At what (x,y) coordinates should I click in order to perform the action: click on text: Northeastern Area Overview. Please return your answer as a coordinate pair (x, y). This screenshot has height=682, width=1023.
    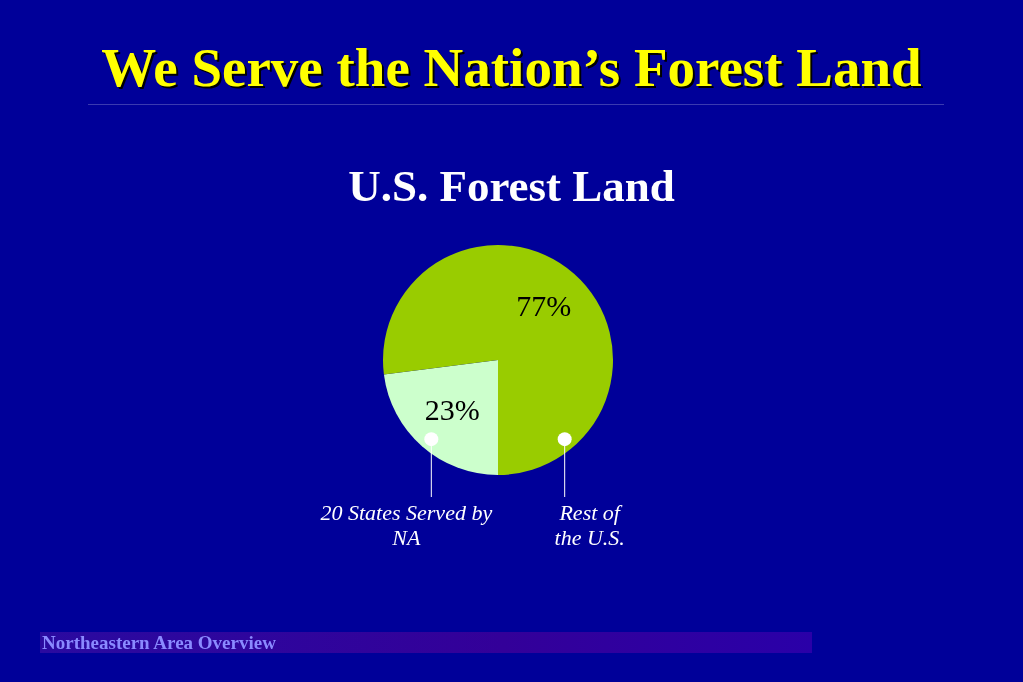
    Looking at the image, I should click on (159, 642).